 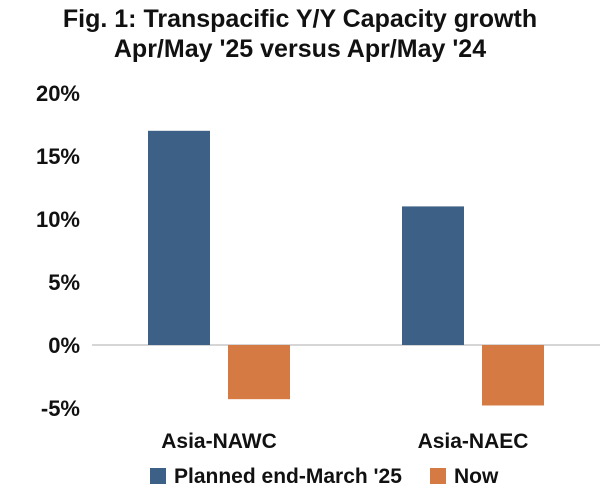 What do you see at coordinates (438, 476) in the screenshot?
I see `legend-item-now-swatch` at bounding box center [438, 476].